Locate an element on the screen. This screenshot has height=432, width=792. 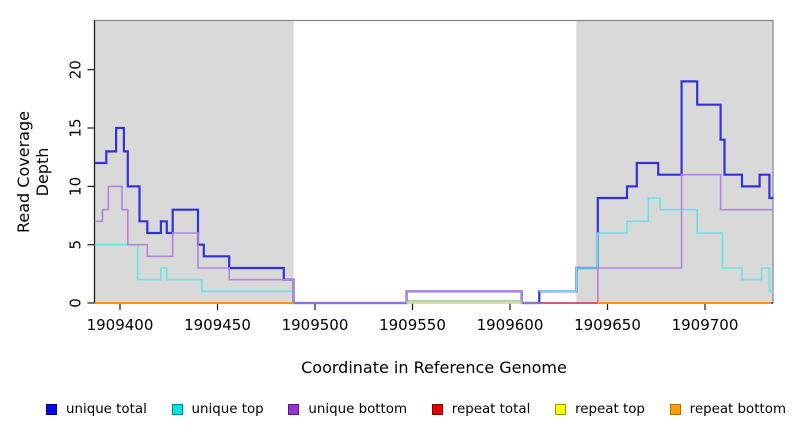
y-tick-label: 20 is located at coordinates (76, 69).